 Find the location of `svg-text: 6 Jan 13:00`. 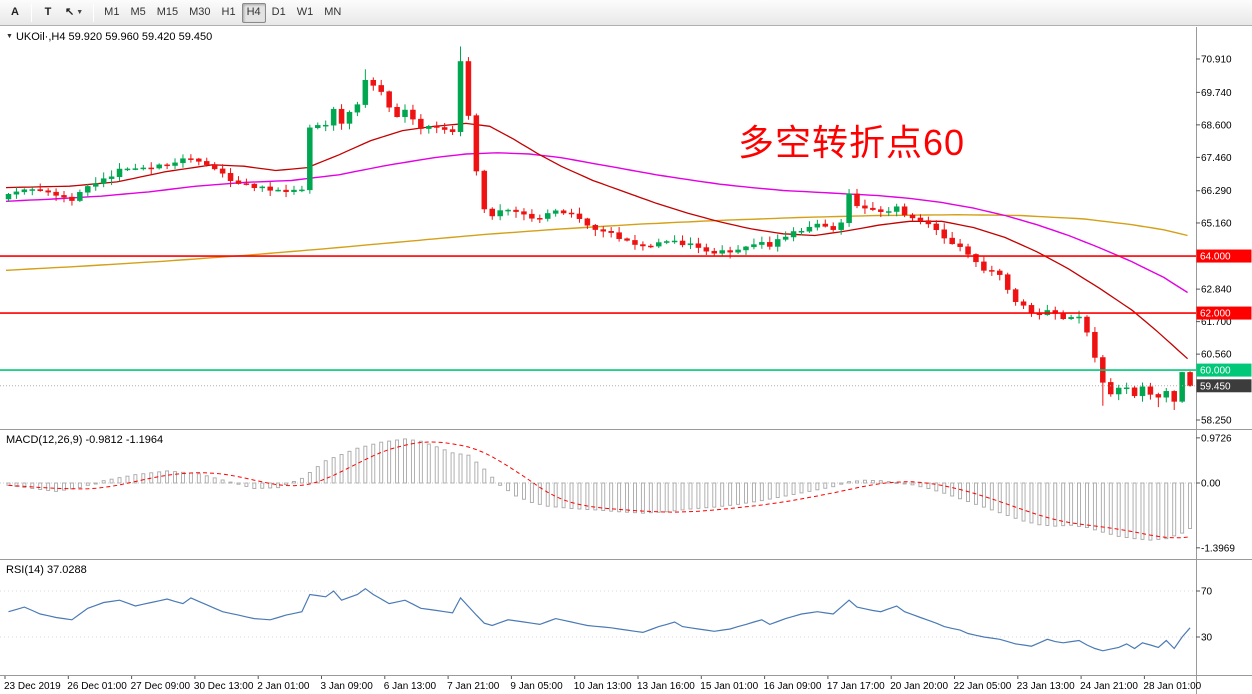

svg-text: 6 Jan 13:00 is located at coordinates (410, 686).